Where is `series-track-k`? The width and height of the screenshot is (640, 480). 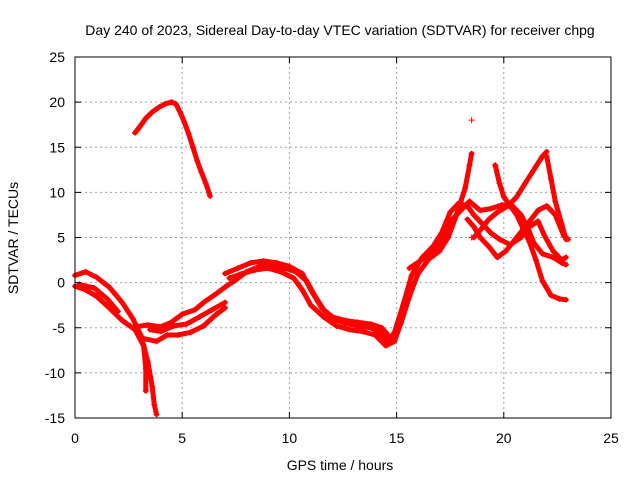
series-track-k is located at coordinates (510, 194).